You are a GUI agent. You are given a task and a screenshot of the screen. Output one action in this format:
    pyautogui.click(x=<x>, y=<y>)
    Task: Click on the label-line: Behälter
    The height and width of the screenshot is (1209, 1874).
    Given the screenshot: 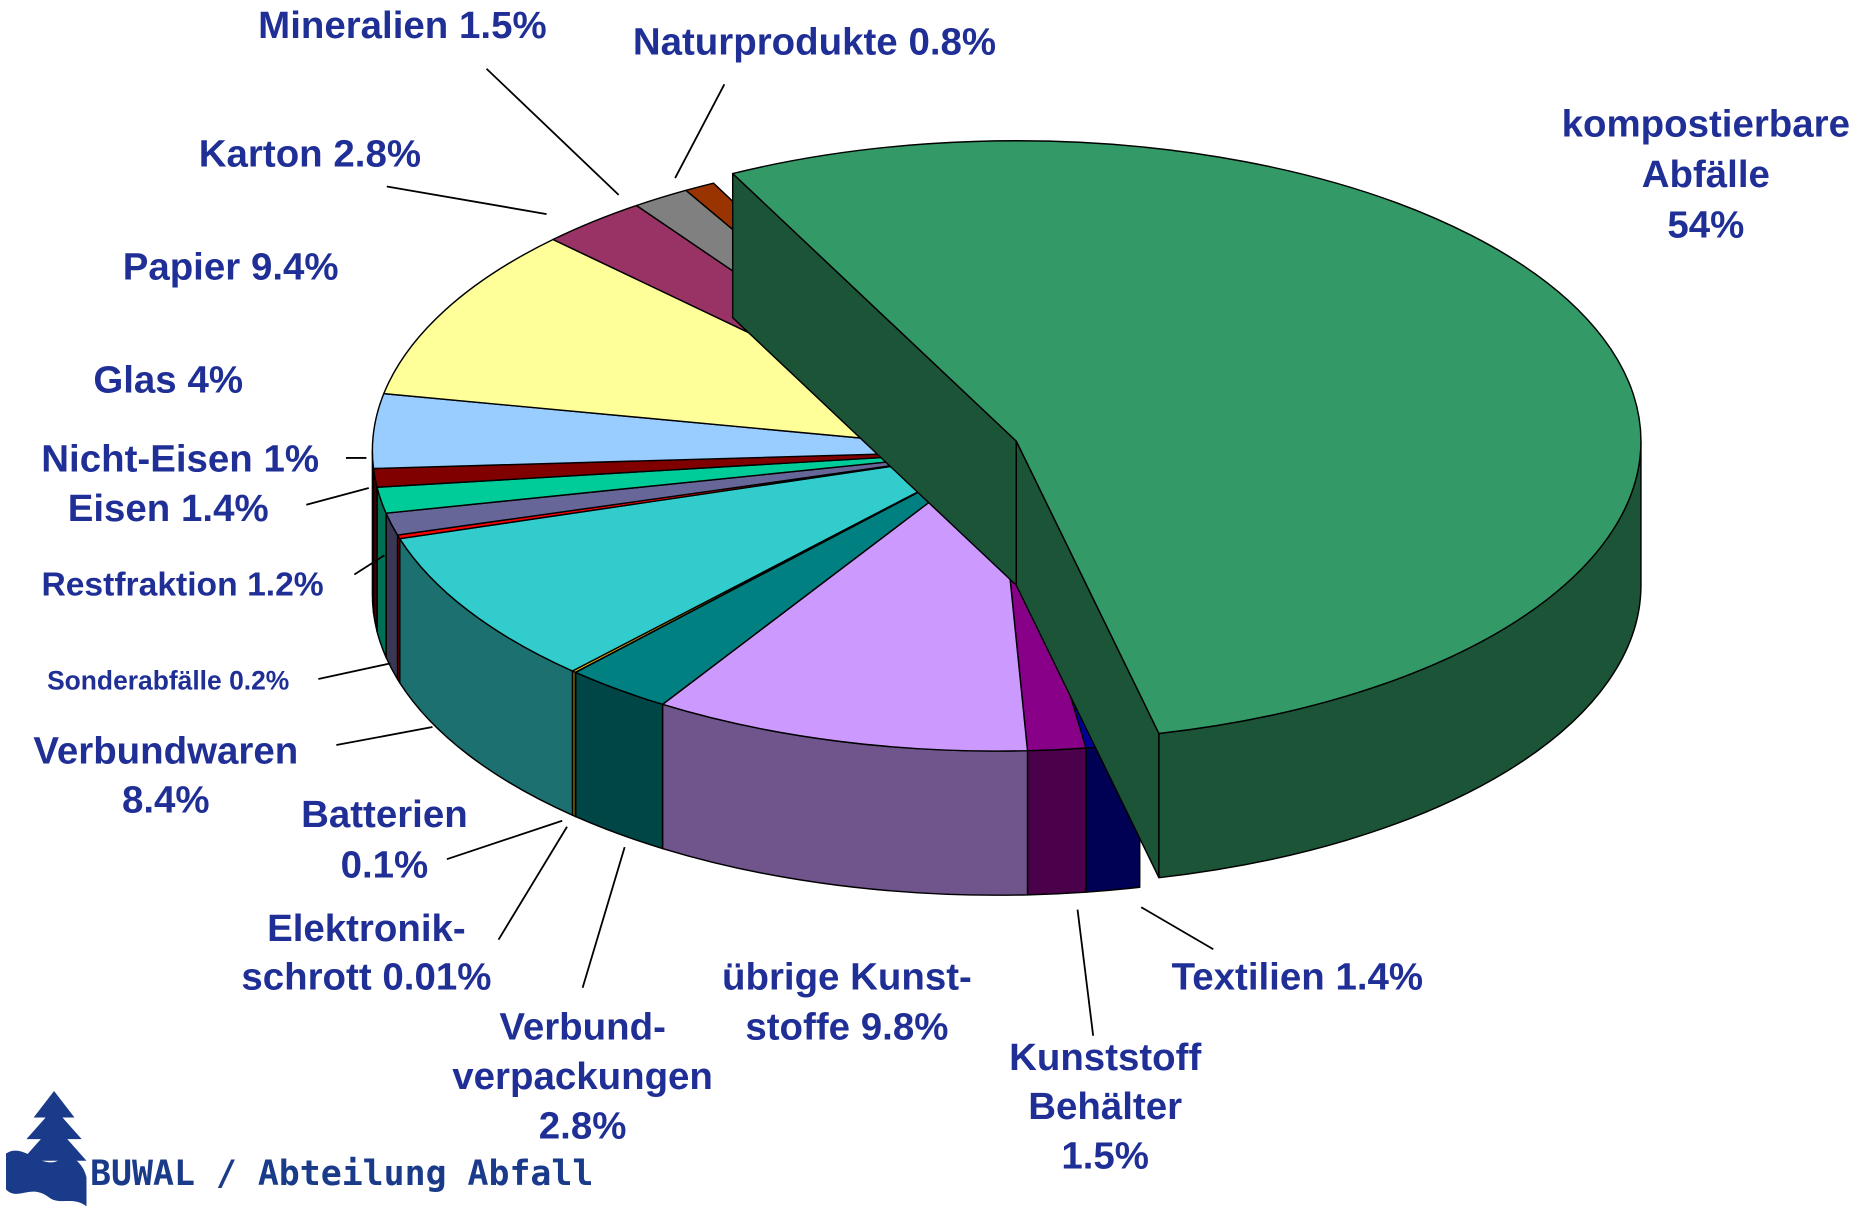 What is the action you would take?
    pyautogui.click(x=1105, y=1106)
    